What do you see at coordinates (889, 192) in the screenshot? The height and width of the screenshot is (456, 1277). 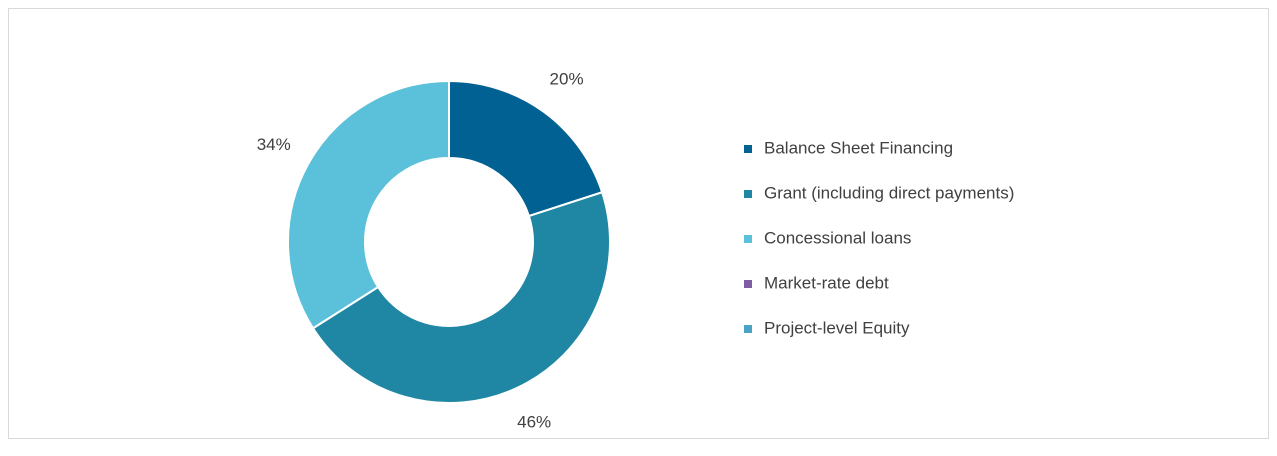 I see `legend-label: Grant (including direct payments)` at bounding box center [889, 192].